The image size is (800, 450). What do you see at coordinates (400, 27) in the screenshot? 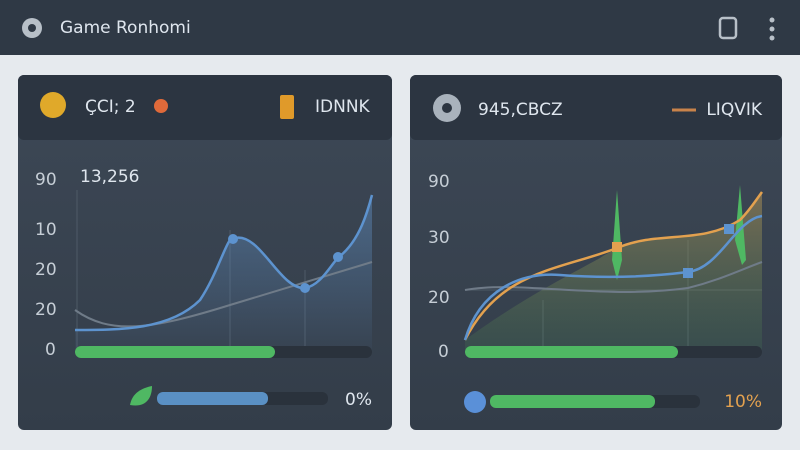
I see `header-bar` at bounding box center [400, 27].